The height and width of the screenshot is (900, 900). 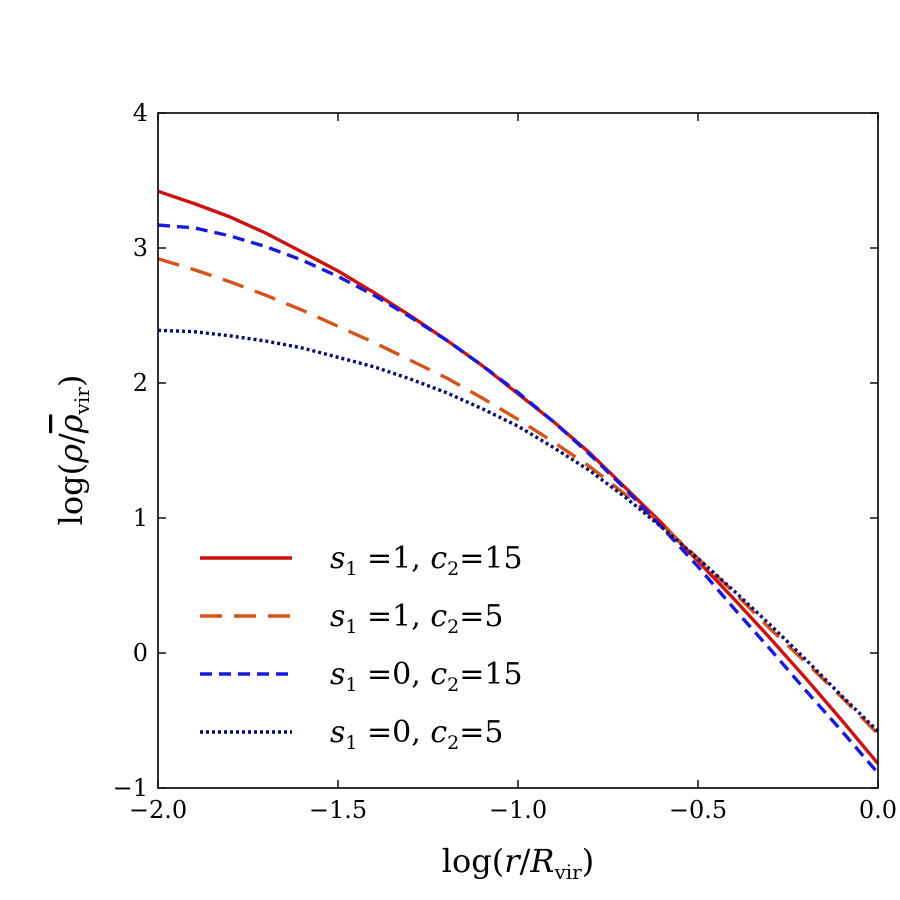 I want to click on y-tick-label: 0, so click(x=140, y=653).